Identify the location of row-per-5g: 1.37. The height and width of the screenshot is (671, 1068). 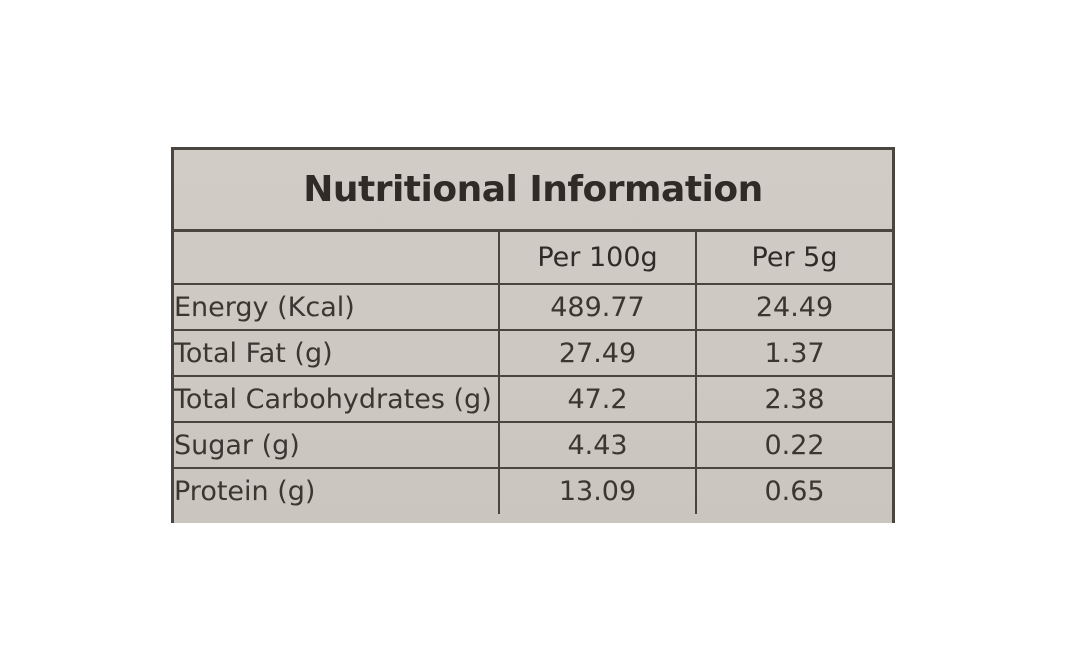
(793, 353).